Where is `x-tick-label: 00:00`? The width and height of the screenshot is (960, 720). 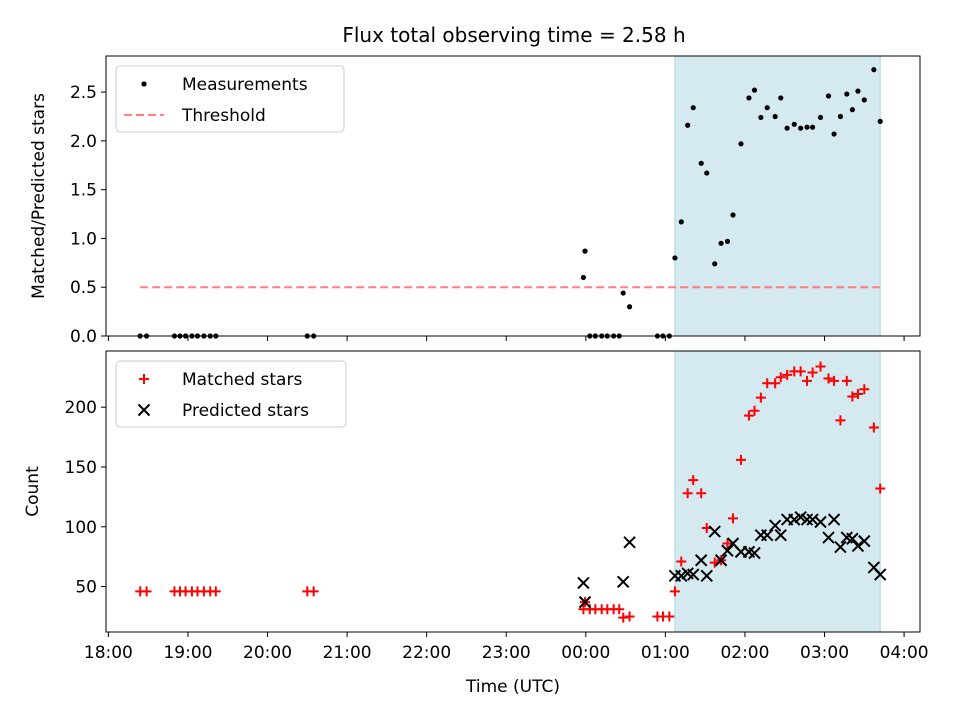 x-tick-label: 00:00 is located at coordinates (585, 653).